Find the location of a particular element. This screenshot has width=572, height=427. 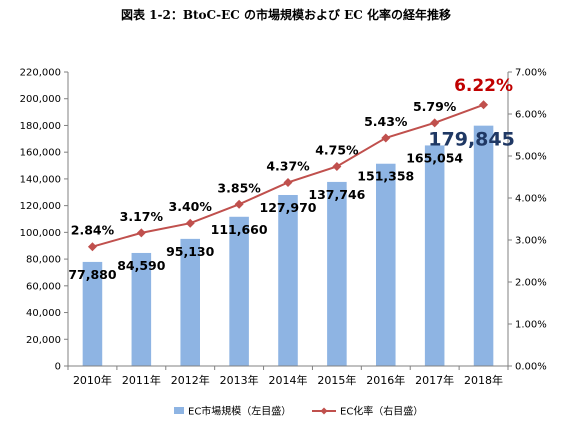

x-tick-label: 2018年 is located at coordinates (483, 380).